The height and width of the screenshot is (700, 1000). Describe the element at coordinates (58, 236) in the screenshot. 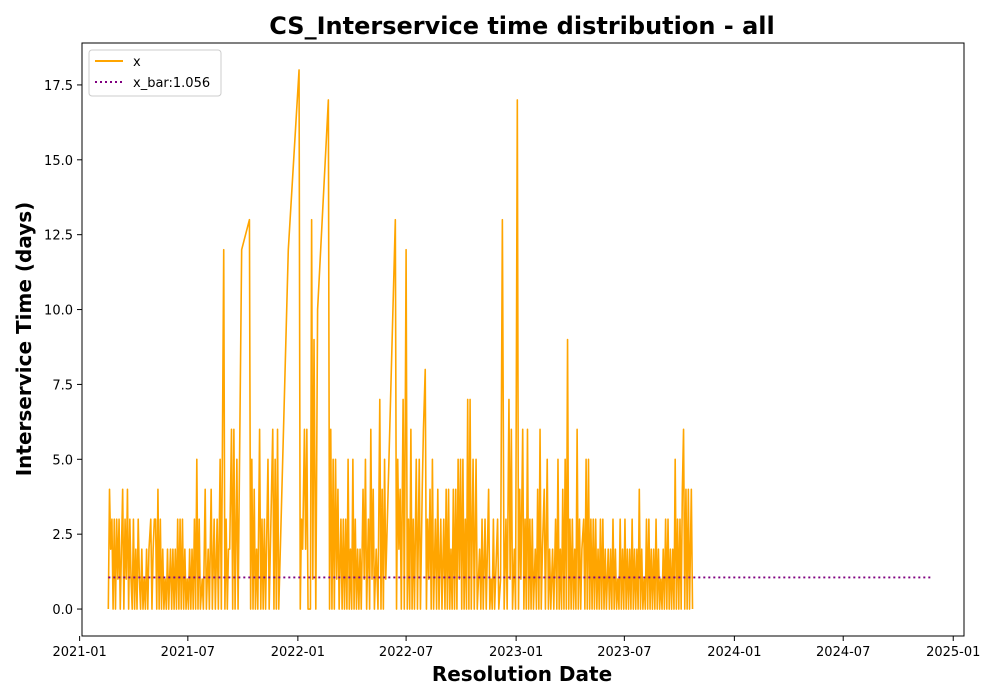

I see `y-tick-label: 12.5` at that location.